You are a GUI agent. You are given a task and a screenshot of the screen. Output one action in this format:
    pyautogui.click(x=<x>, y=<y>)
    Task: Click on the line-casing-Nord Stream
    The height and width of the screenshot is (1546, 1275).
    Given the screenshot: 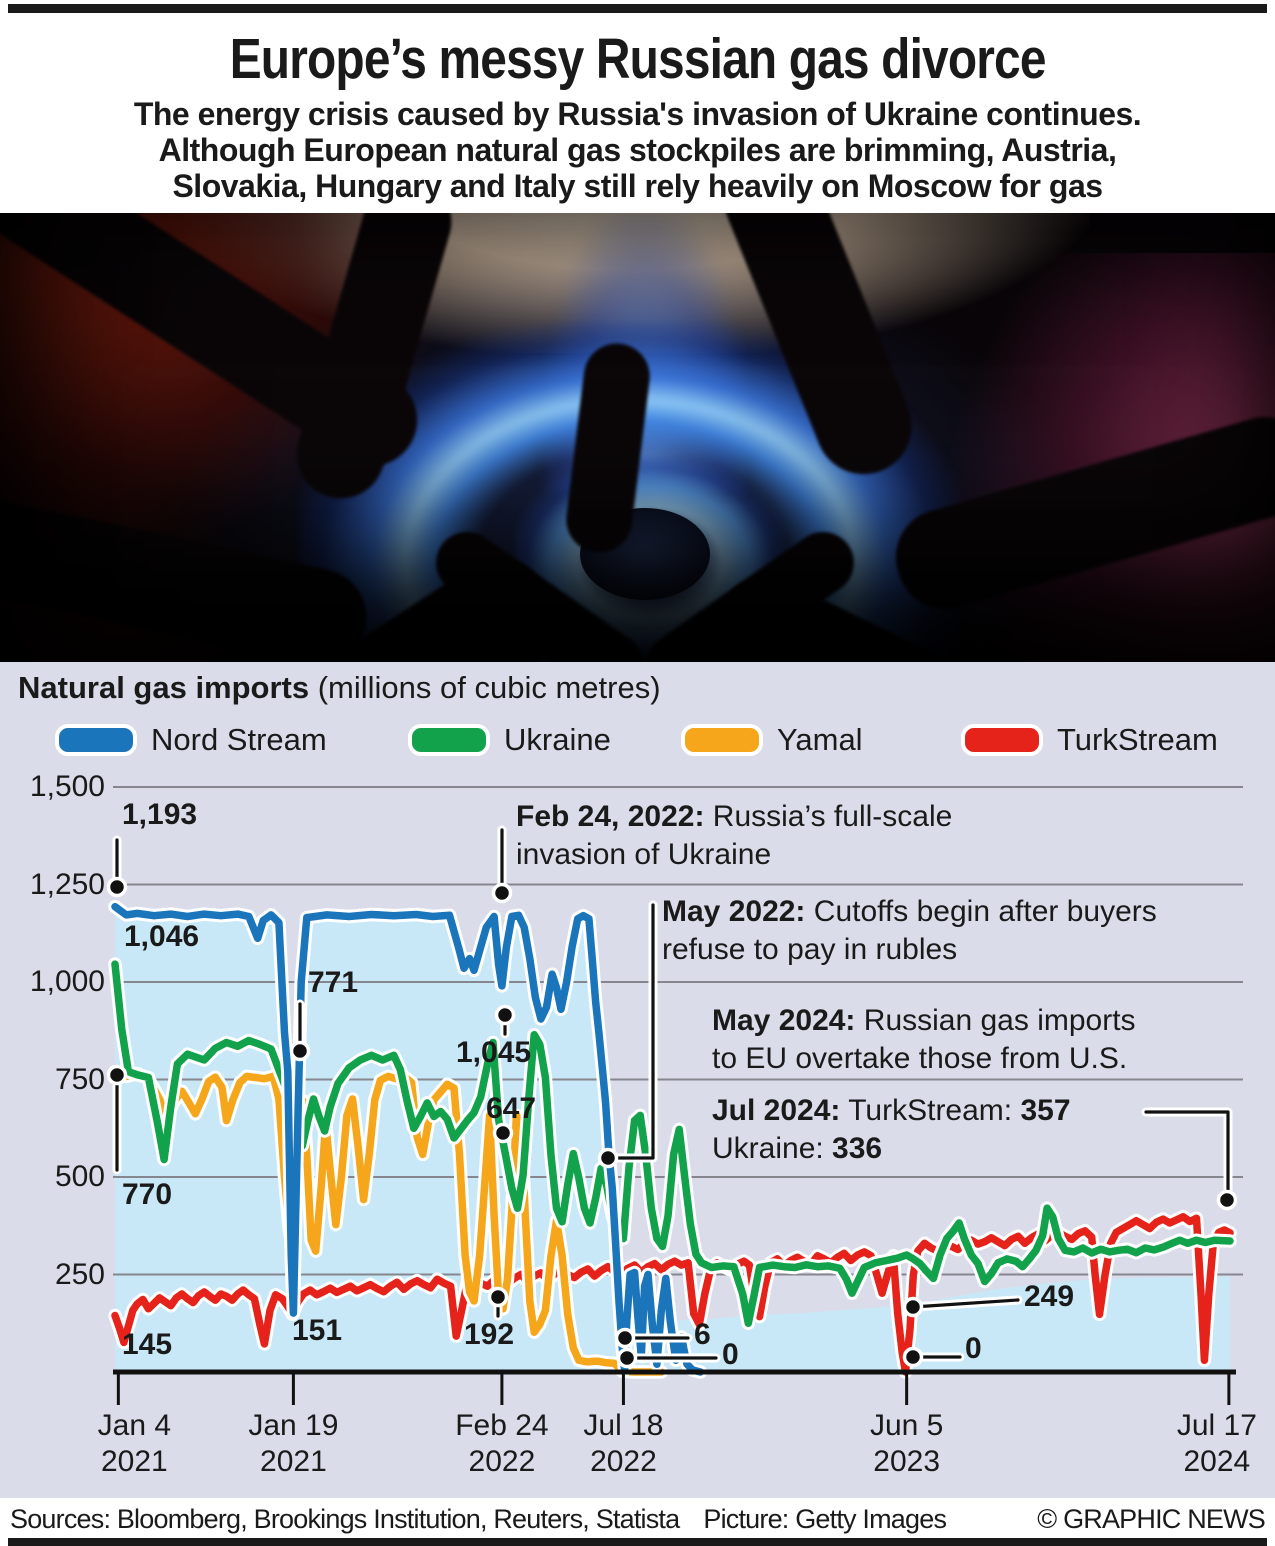 What is the action you would take?
    pyautogui.click(x=408, y=1139)
    